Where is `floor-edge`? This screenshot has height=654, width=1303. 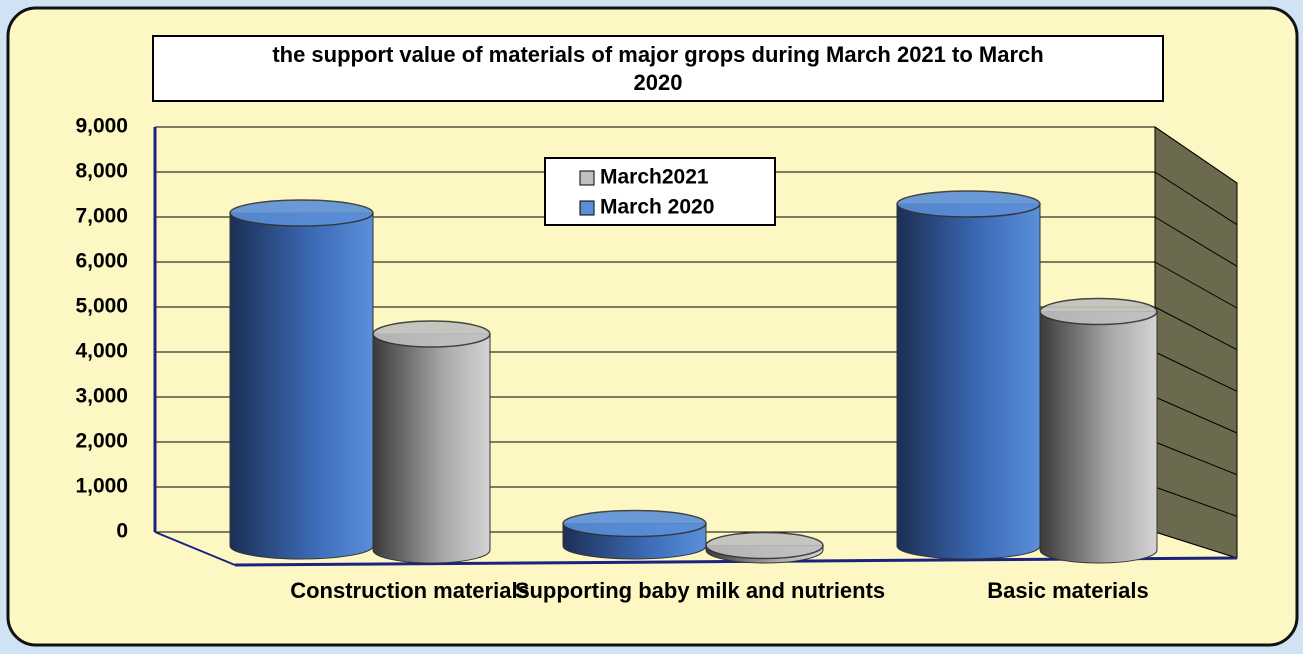 floor-edge is located at coordinates (195, 548).